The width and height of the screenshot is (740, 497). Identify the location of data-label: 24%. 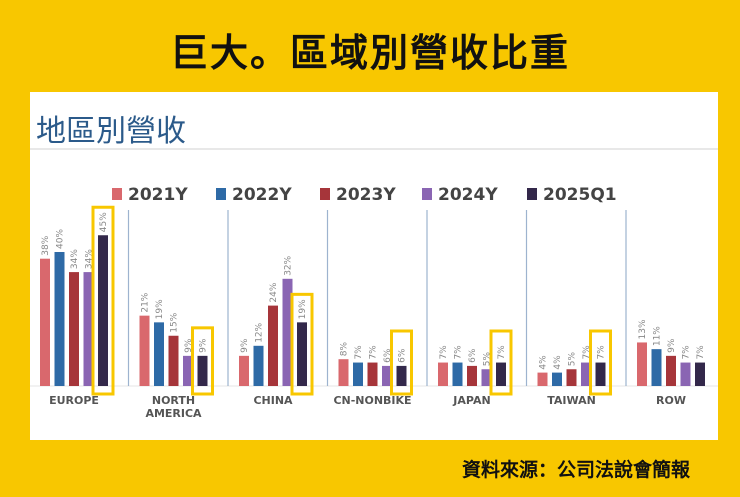
(274, 292).